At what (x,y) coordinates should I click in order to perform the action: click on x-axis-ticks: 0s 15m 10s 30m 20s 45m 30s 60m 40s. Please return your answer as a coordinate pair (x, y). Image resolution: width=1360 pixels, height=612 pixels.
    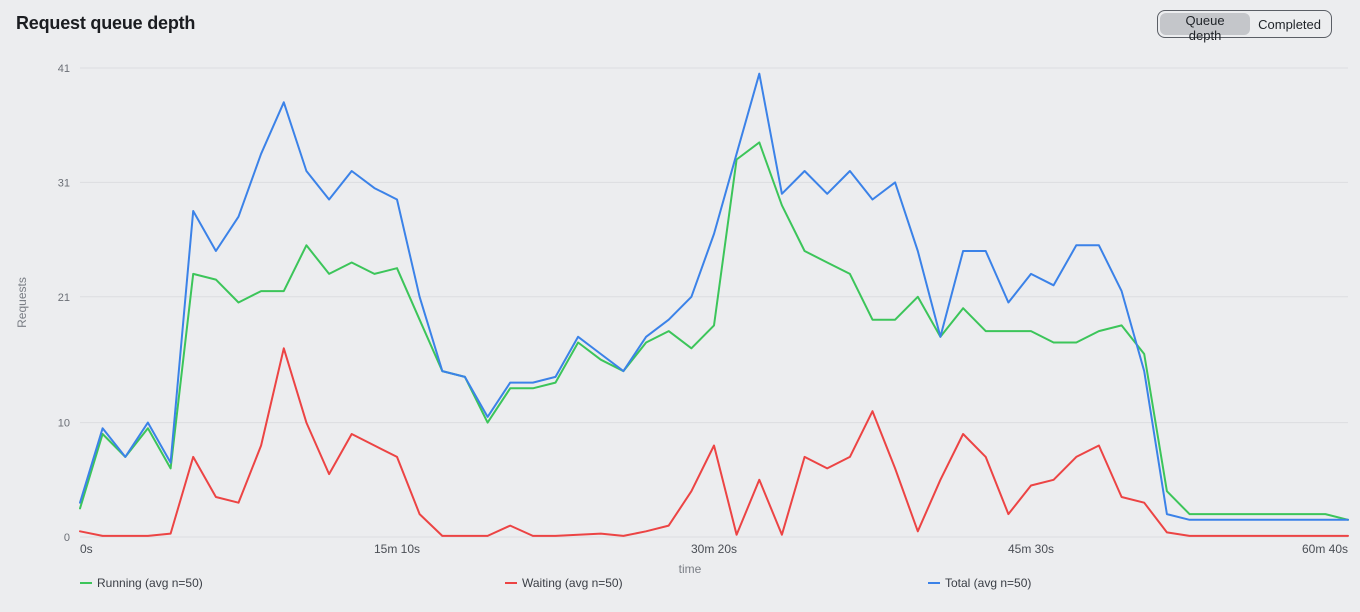
    Looking at the image, I should click on (714, 549).